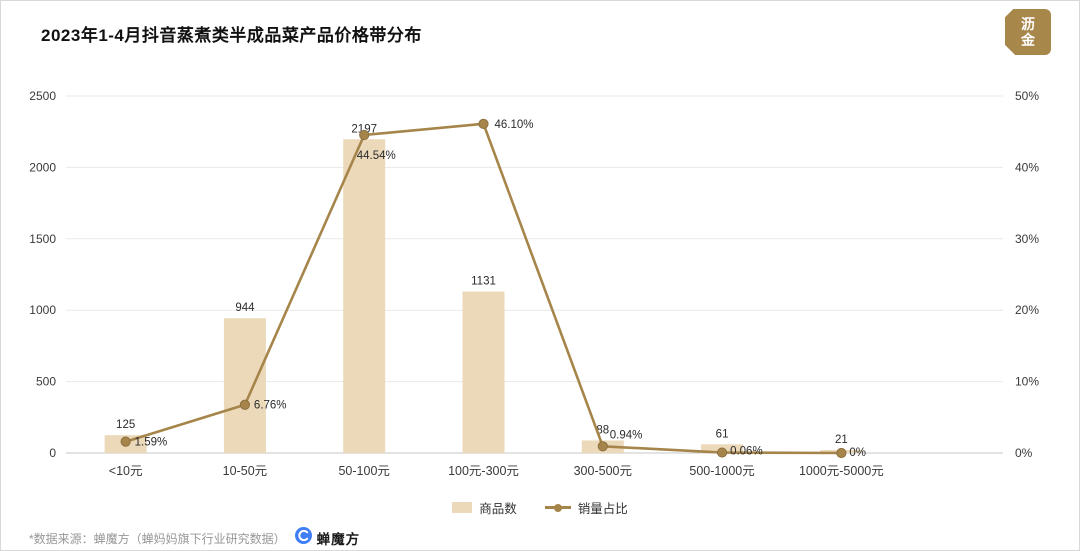 This screenshot has width=1080, height=551. I want to click on line-value-label: 1.59%, so click(151, 443).